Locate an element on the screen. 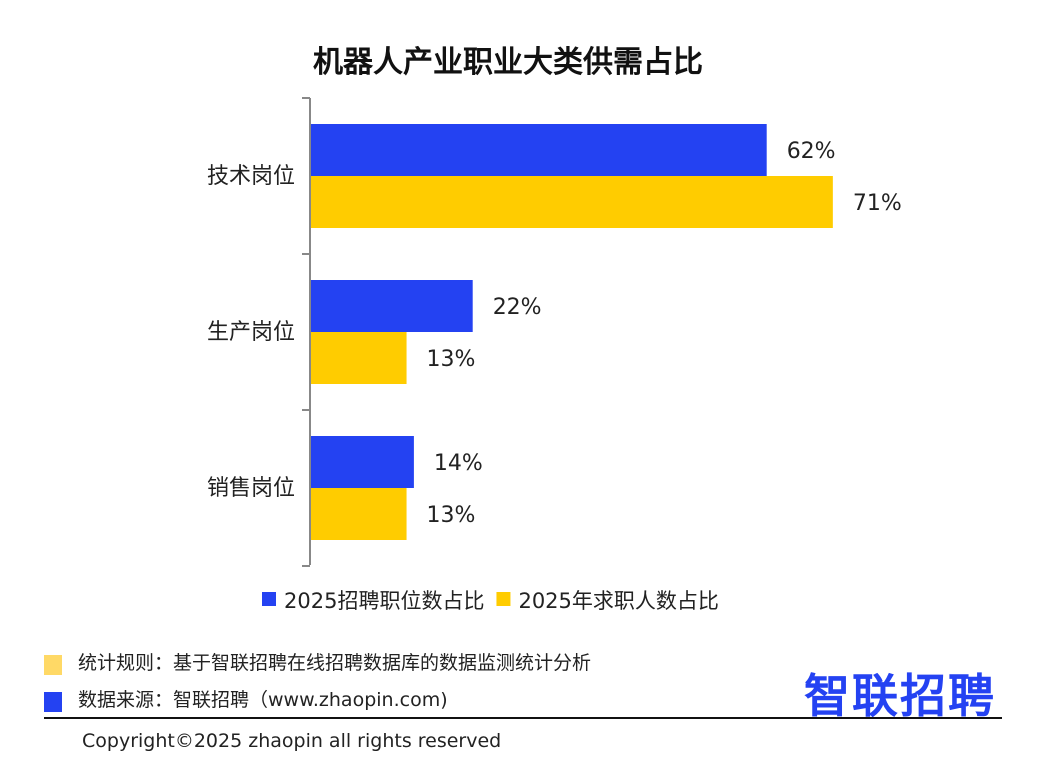  footer-divider is located at coordinates (523, 718).